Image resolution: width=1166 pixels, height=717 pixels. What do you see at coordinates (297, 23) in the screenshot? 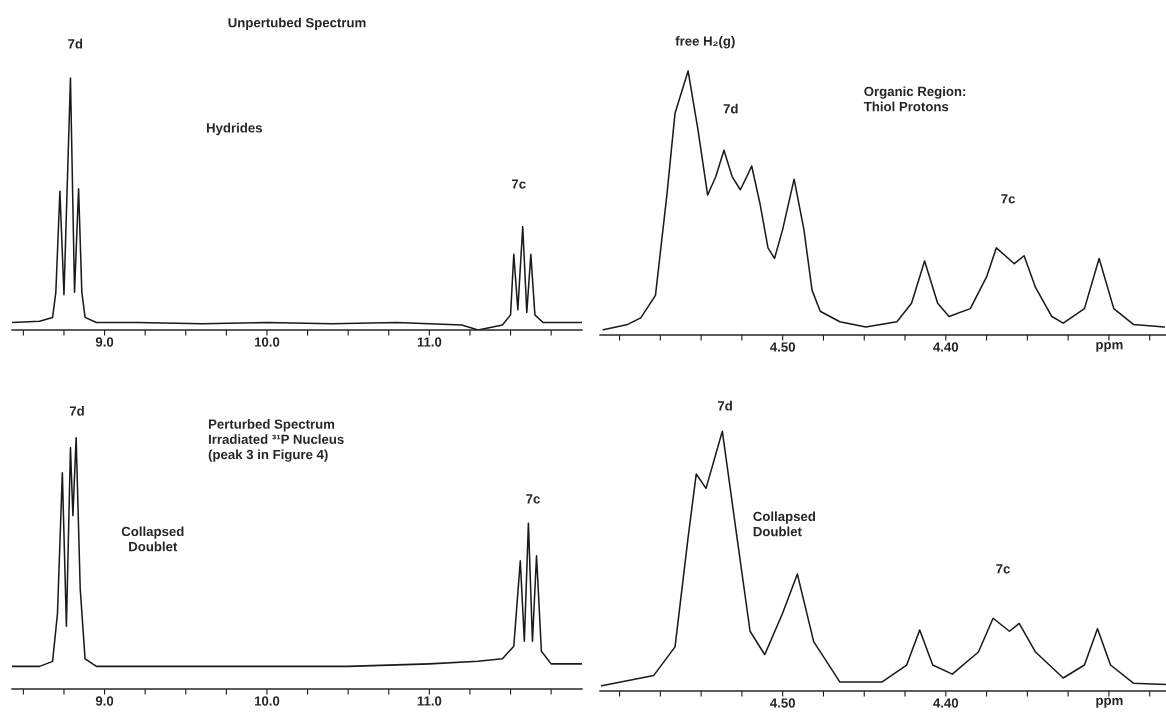
I see `chart-title: Unpertubed Spectrum` at bounding box center [297, 23].